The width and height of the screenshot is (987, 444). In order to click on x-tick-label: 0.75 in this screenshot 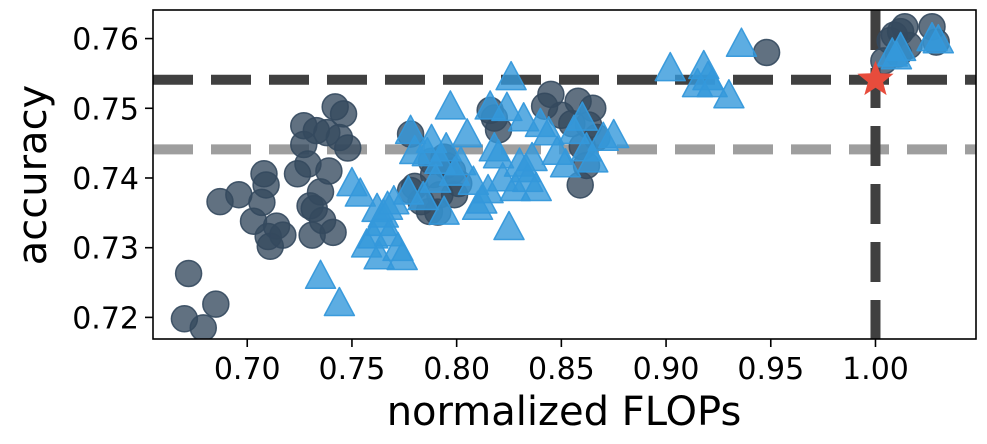, I will do `click(352, 369)`.